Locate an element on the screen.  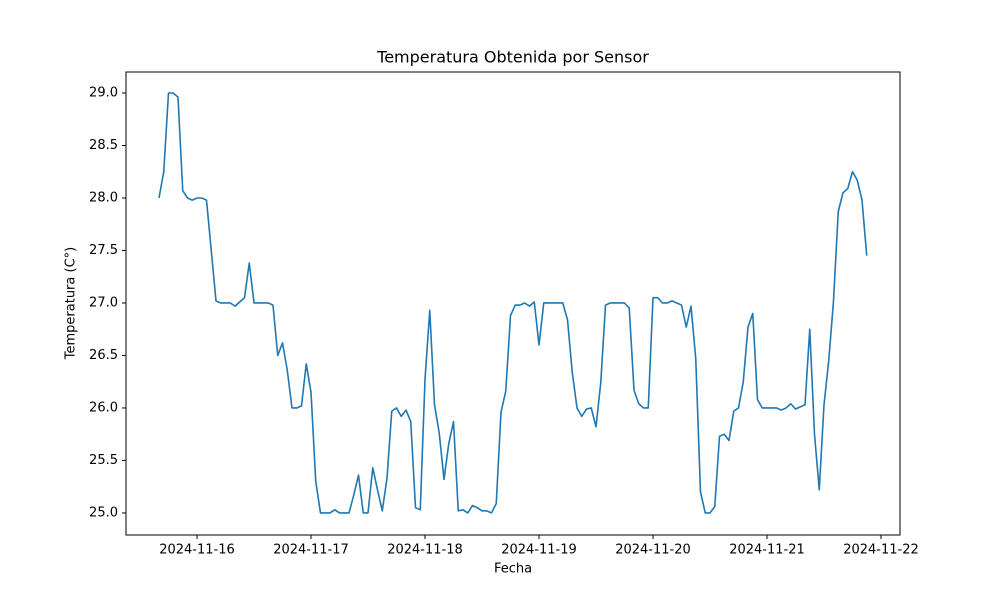
y-tick-label: 29.0 is located at coordinates (103, 92).